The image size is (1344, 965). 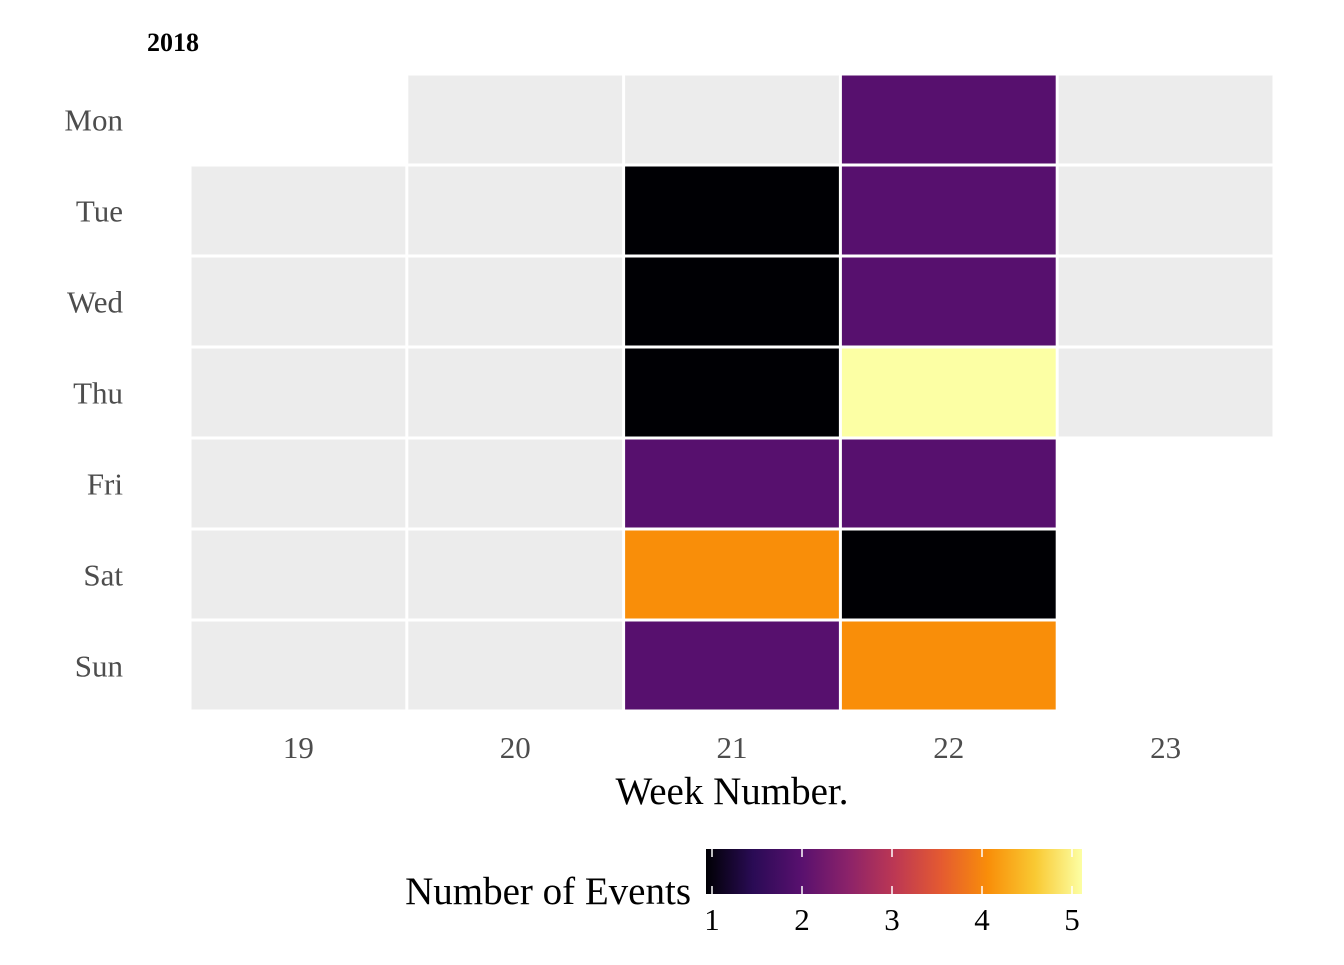 What do you see at coordinates (99, 666) in the screenshot?
I see `y-tick-label-sun: Sun` at bounding box center [99, 666].